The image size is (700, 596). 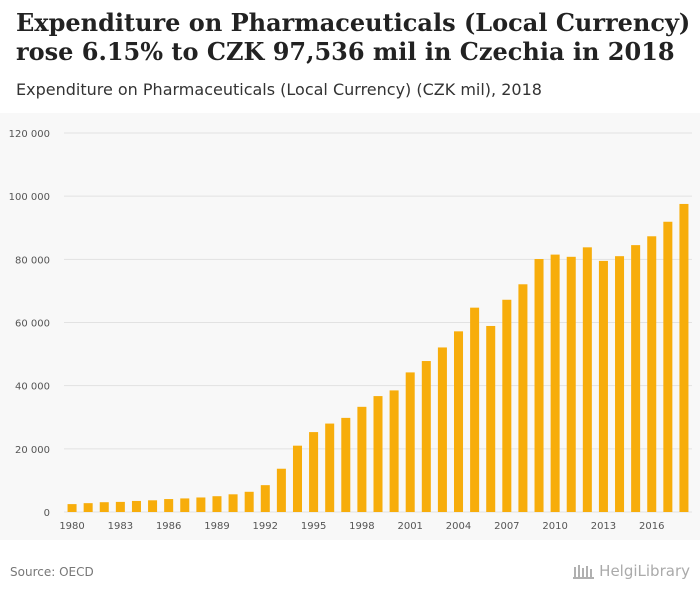 I want to click on bar-2010, so click(x=555, y=383).